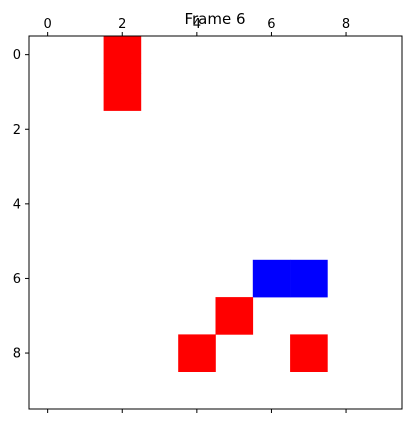  What do you see at coordinates (17, 204) in the screenshot?
I see `y-tick-label: 4` at bounding box center [17, 204].